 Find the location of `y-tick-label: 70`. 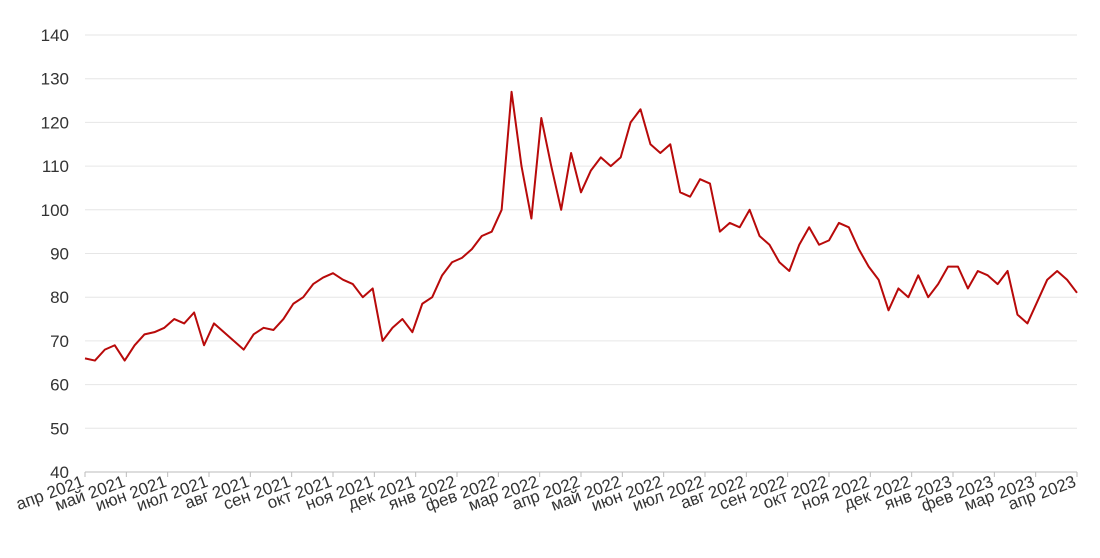

y-tick-label: 70 is located at coordinates (59, 341).